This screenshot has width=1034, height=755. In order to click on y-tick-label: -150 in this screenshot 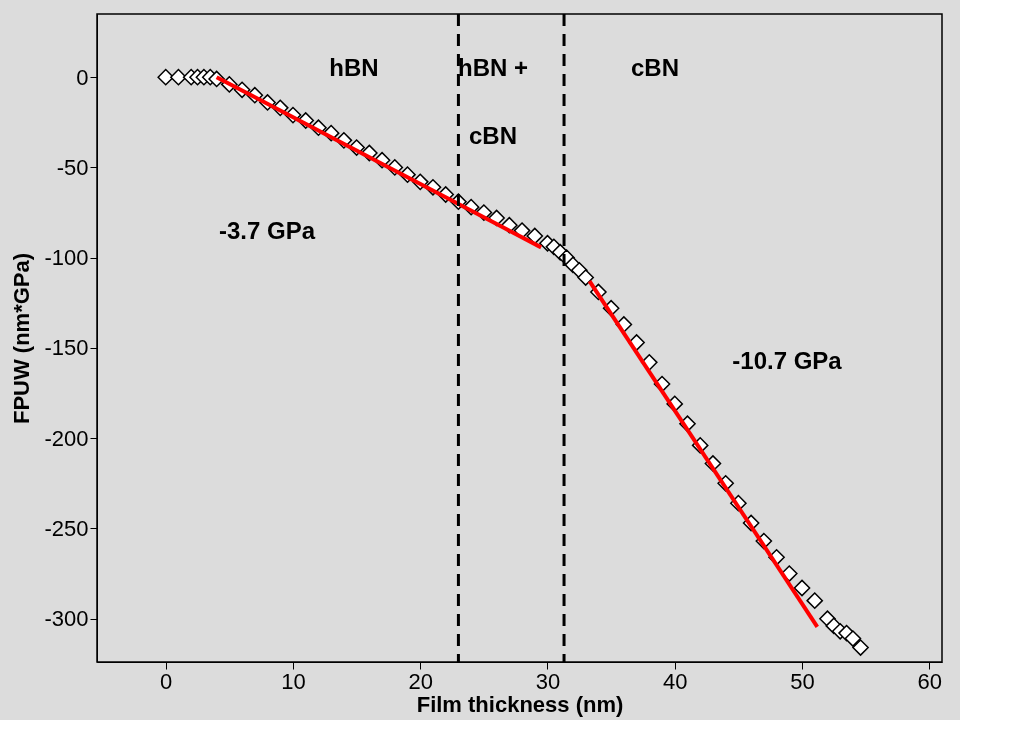, I will do `click(66, 348)`.